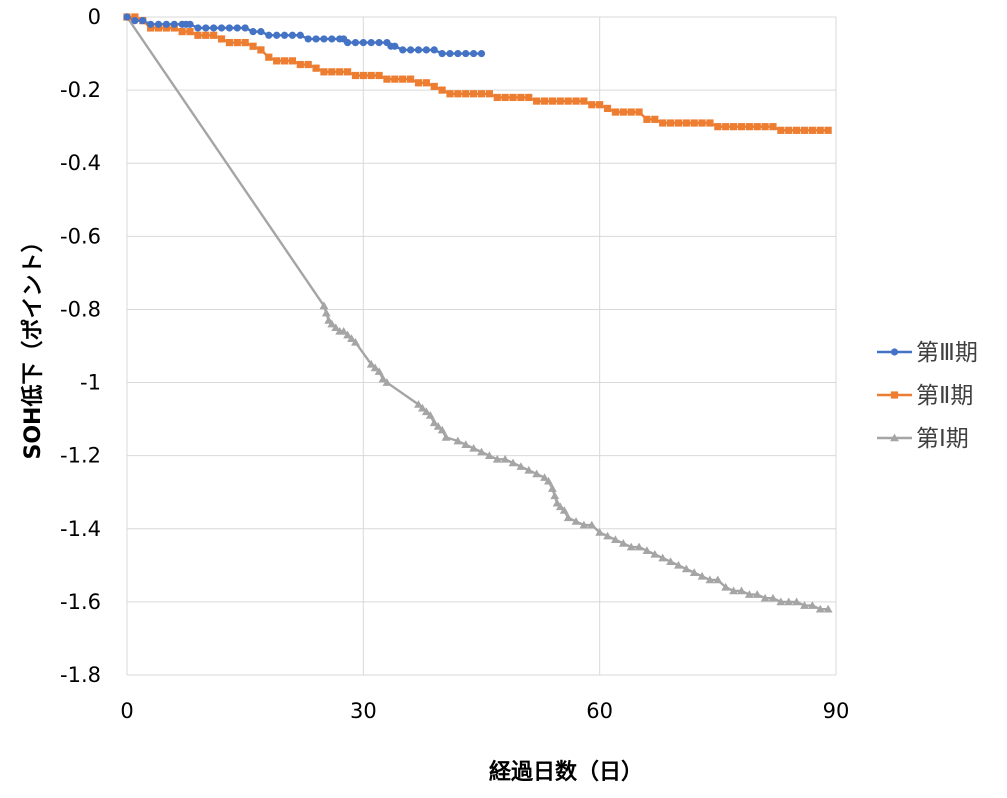 The width and height of the screenshot is (1007, 798). I want to click on legend-label: 第Ⅲ期, so click(947, 353).